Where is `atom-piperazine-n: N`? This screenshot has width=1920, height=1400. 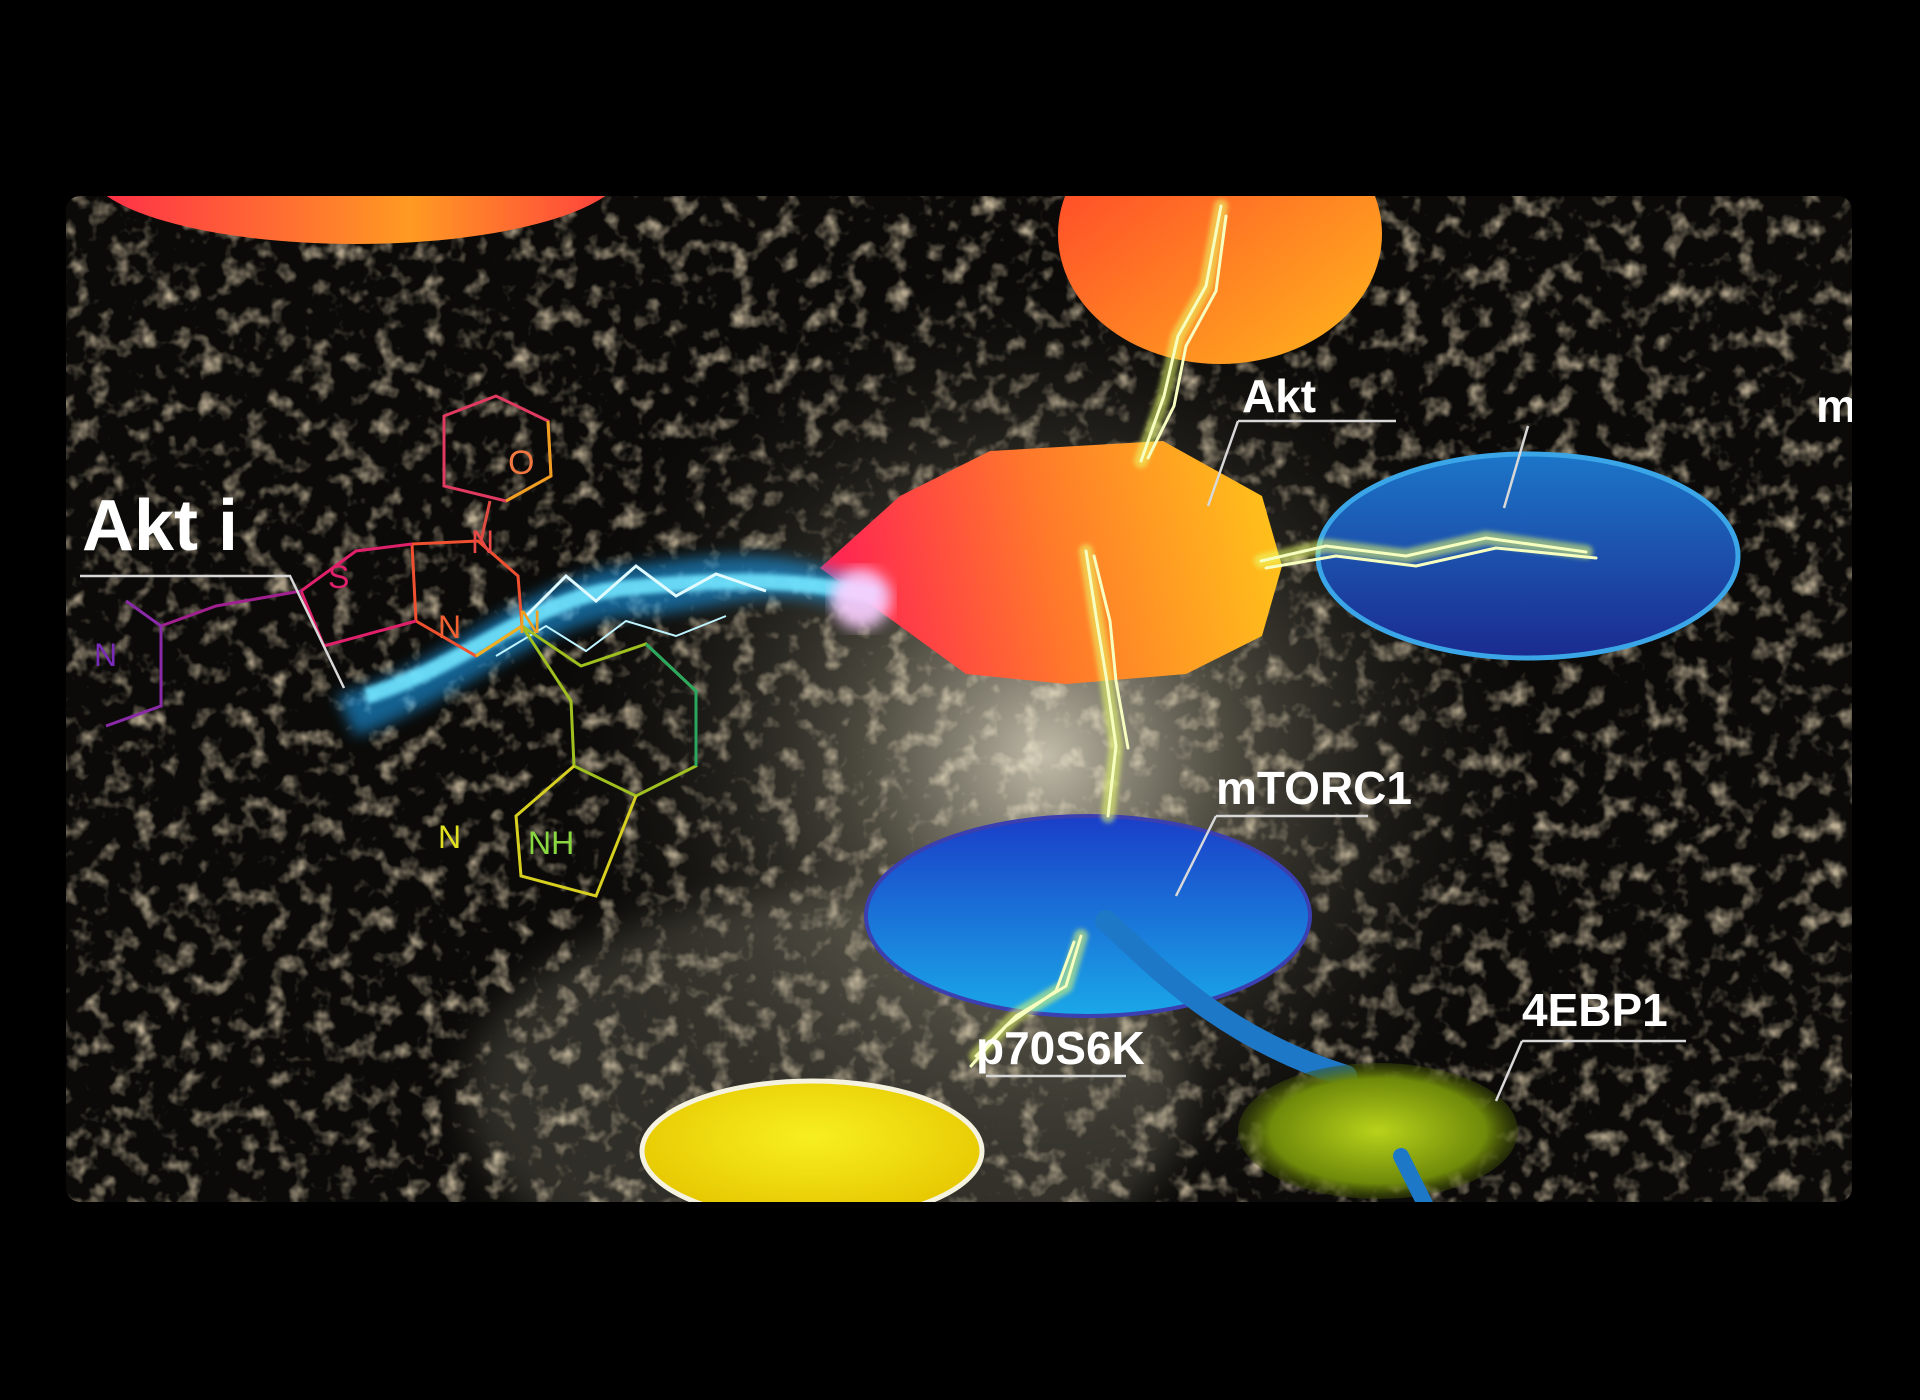
atom-piperazine-n: N is located at coordinates (105, 655).